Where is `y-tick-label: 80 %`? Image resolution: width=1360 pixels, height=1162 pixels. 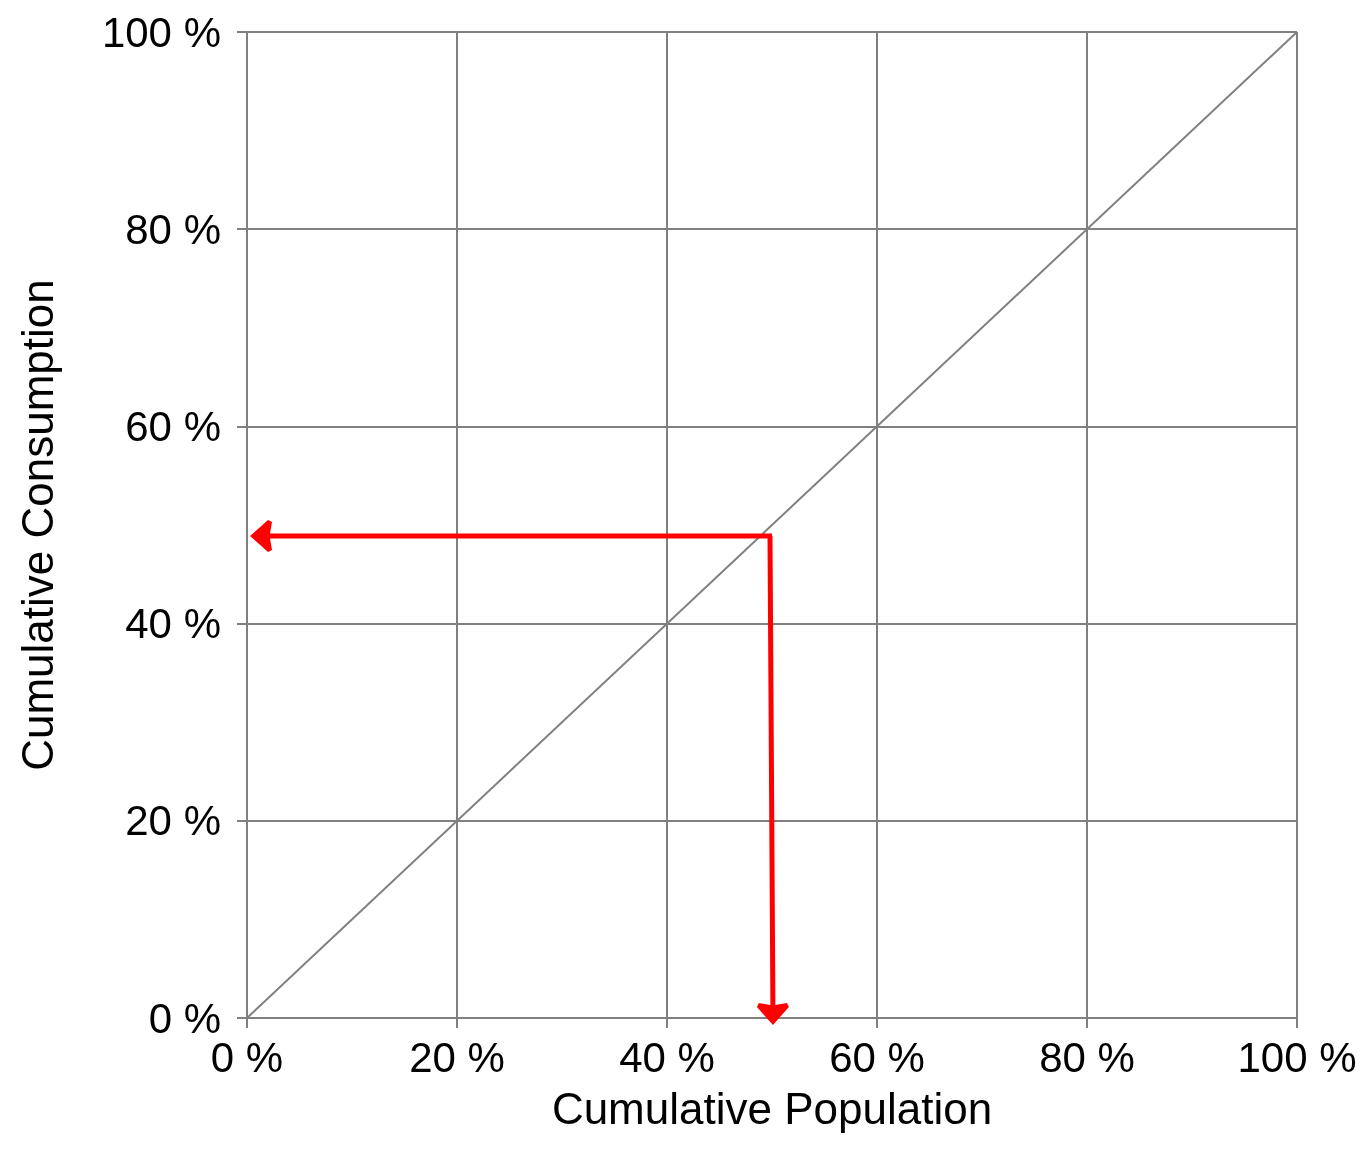
y-tick-label: 80 % is located at coordinates (173, 229).